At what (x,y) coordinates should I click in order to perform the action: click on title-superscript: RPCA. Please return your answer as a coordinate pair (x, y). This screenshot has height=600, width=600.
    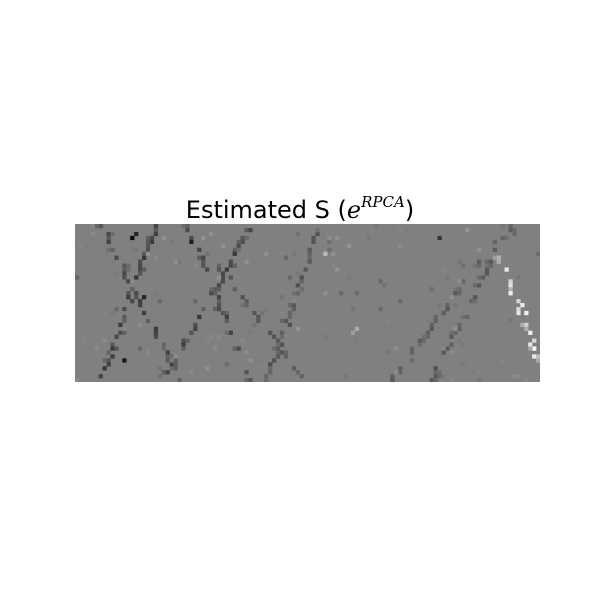
    Looking at the image, I should click on (383, 202).